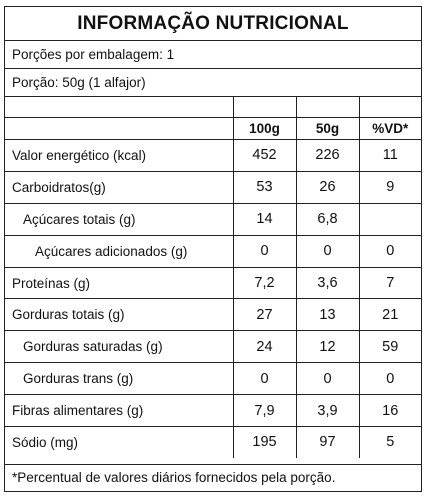  I want to click on table-row: Carboidratos(g) 53 26 9, so click(213, 187).